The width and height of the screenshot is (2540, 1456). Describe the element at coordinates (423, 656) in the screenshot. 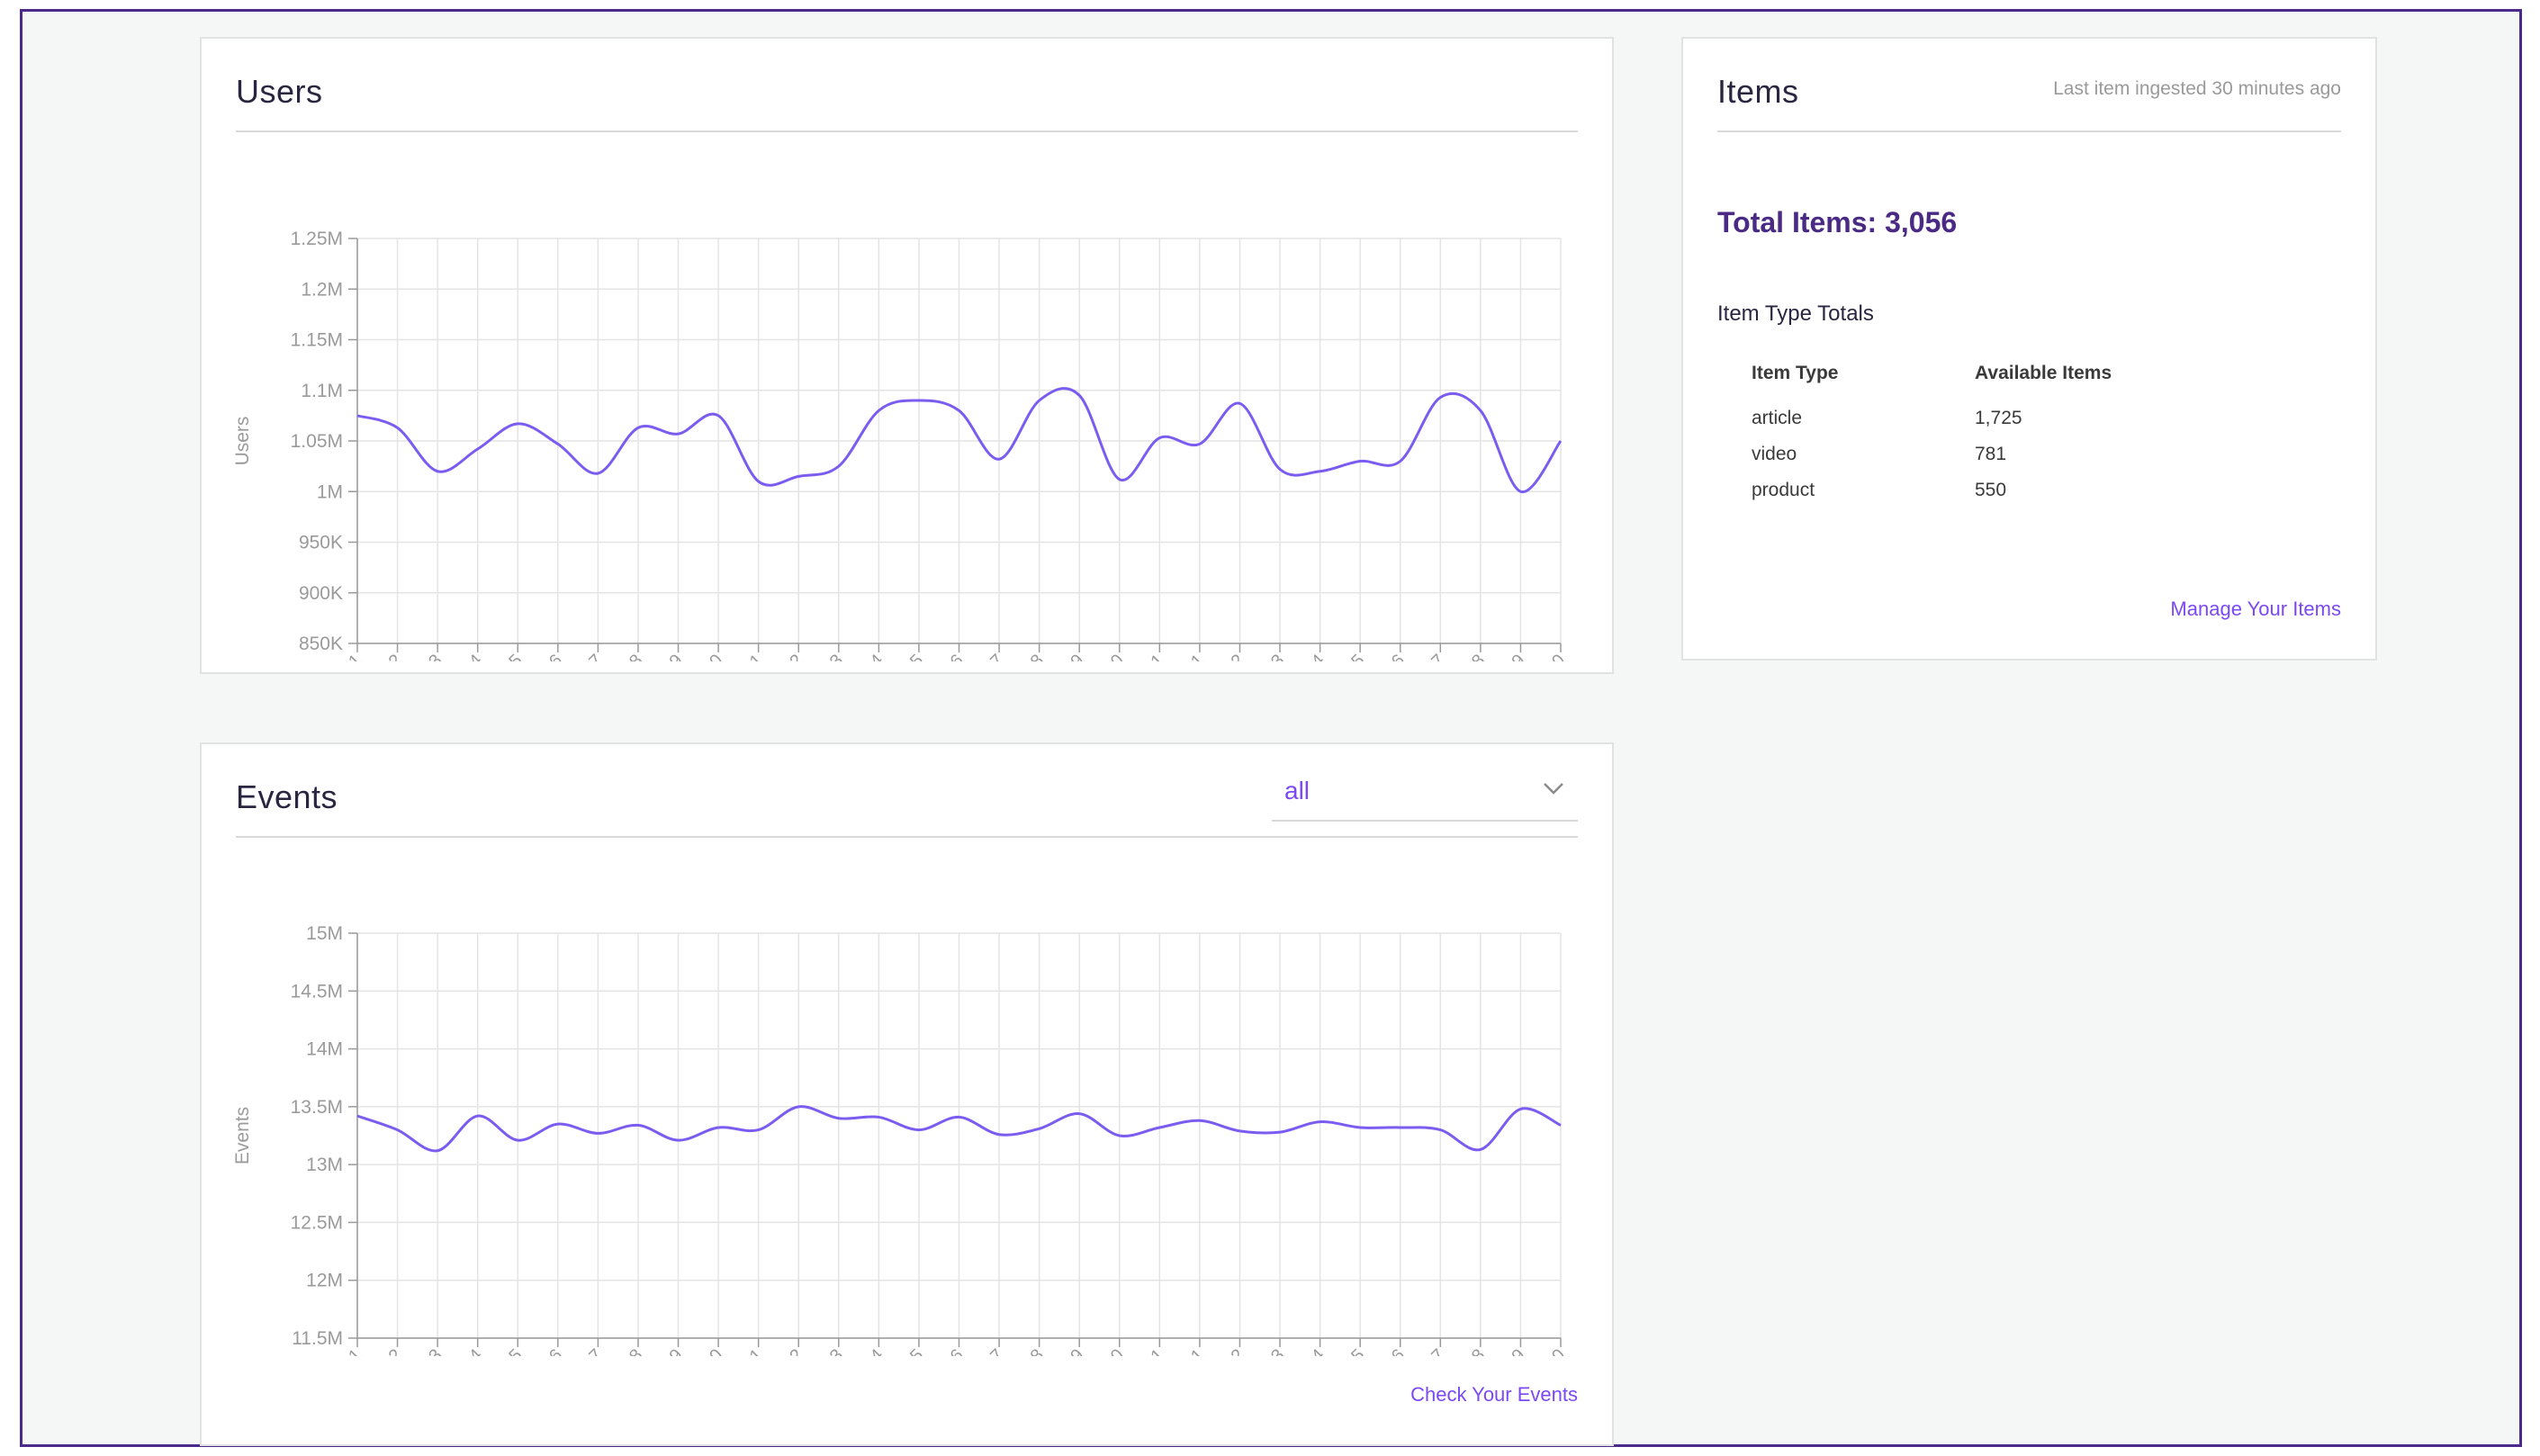

I see `x-tick-label: 10-13` at that location.